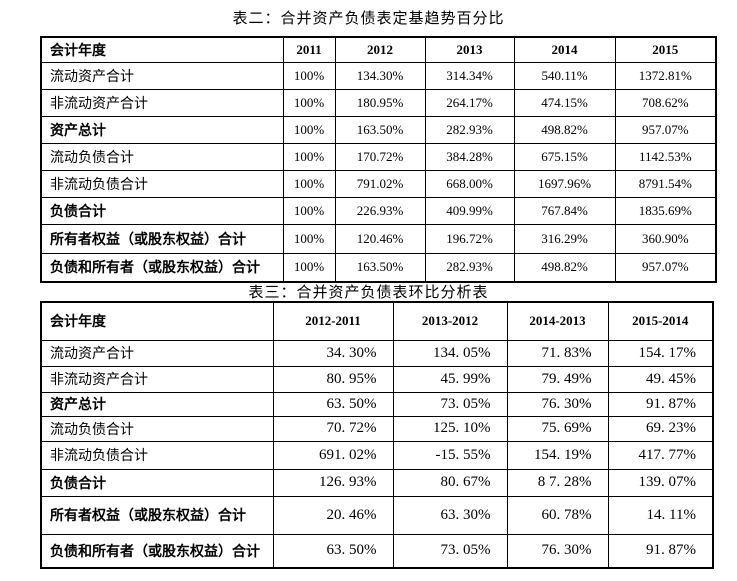 This screenshot has width=737, height=581. Describe the element at coordinates (378, 156) in the screenshot. I see `table-row: 流动负债合计 100% 170.72% 384.28% 675.15% 1142.53%` at that location.